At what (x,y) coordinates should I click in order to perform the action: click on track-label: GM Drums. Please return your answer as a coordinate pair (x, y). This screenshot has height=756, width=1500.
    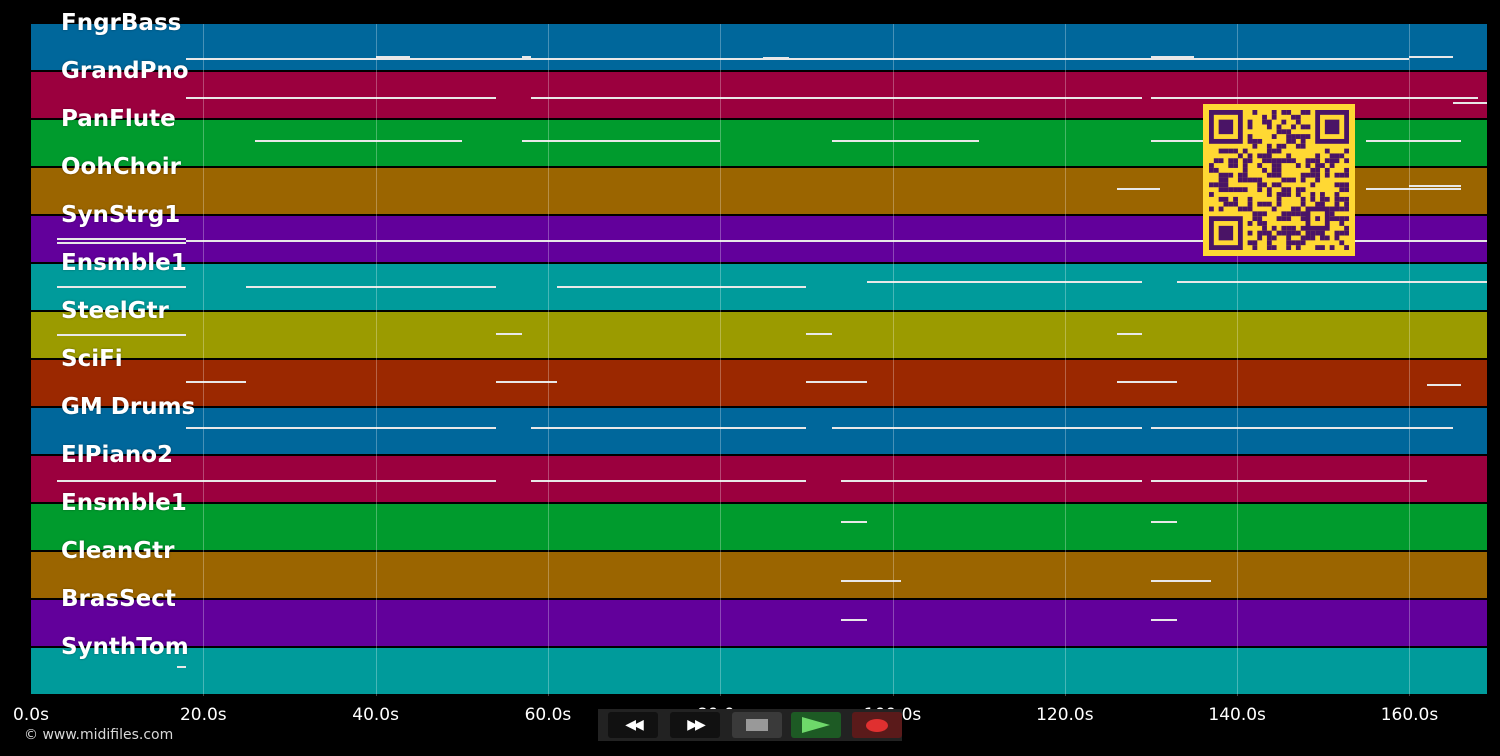
    Looking at the image, I should click on (128, 407).